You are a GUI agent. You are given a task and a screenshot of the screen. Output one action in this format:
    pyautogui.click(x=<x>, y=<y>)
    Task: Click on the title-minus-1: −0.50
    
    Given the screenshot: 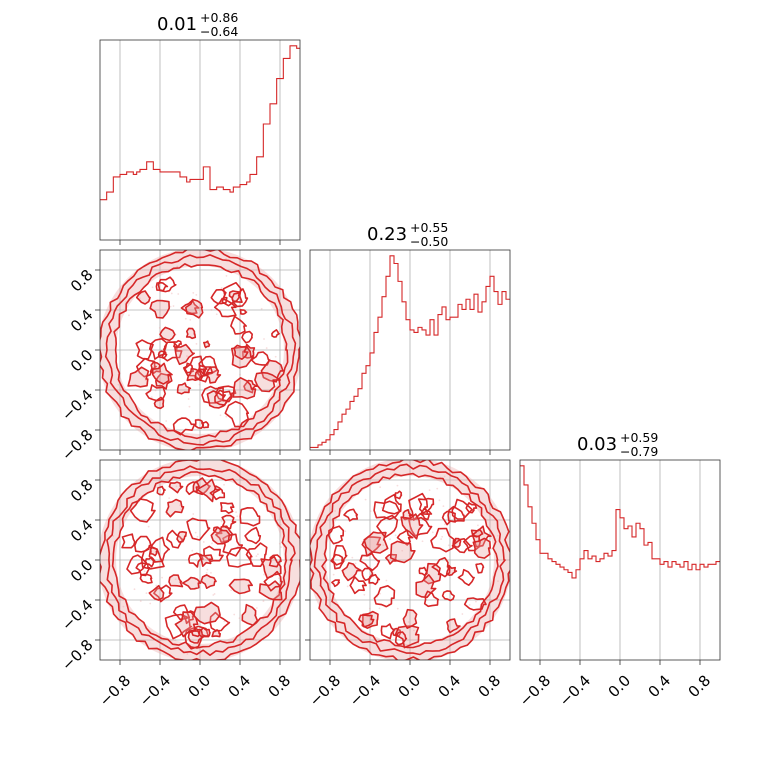 What is the action you would take?
    pyautogui.click(x=429, y=241)
    